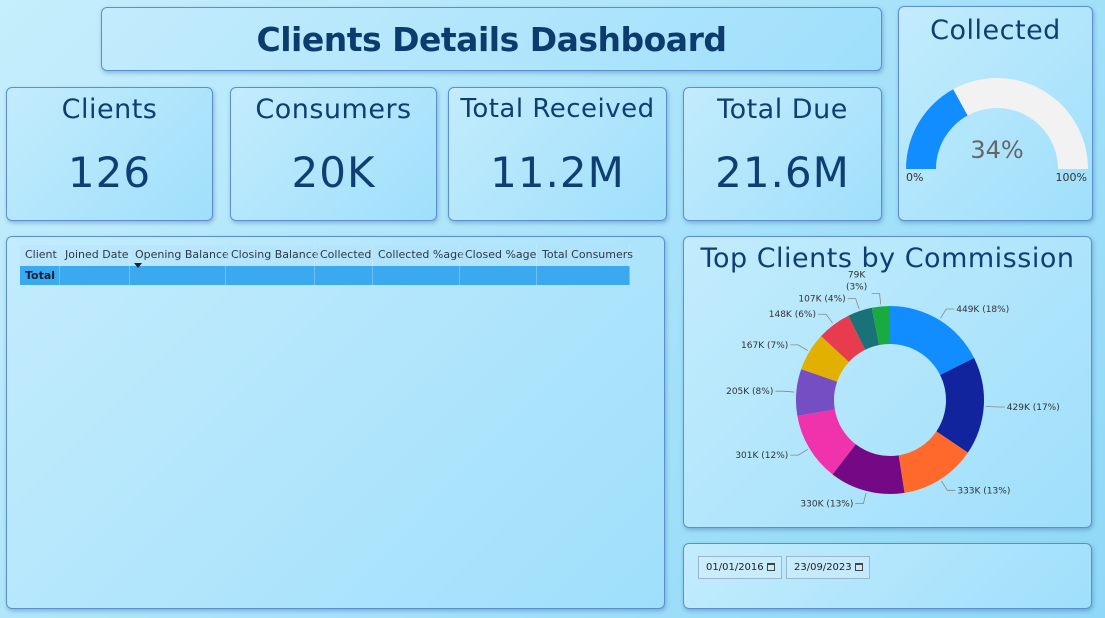 This screenshot has height=618, width=1105. Describe the element at coordinates (823, 567) in the screenshot. I see `end-date-value: 23/09/2023` at that location.